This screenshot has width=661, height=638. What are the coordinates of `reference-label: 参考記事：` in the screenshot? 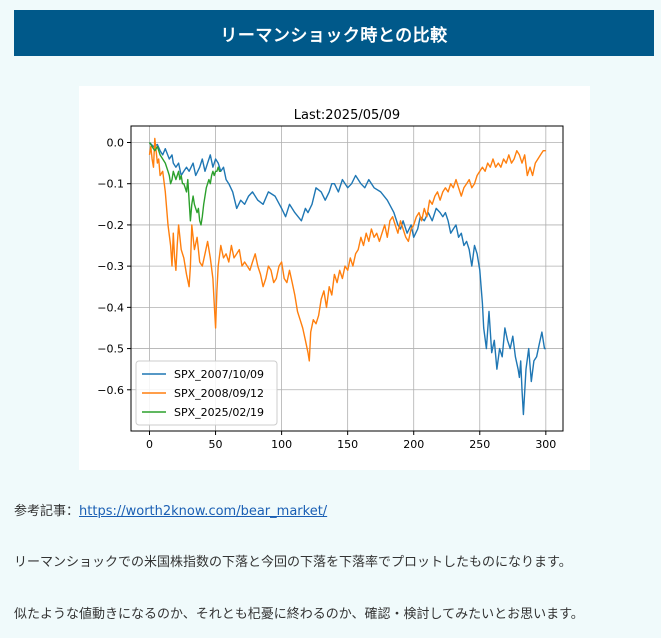 It's located at (47, 511).